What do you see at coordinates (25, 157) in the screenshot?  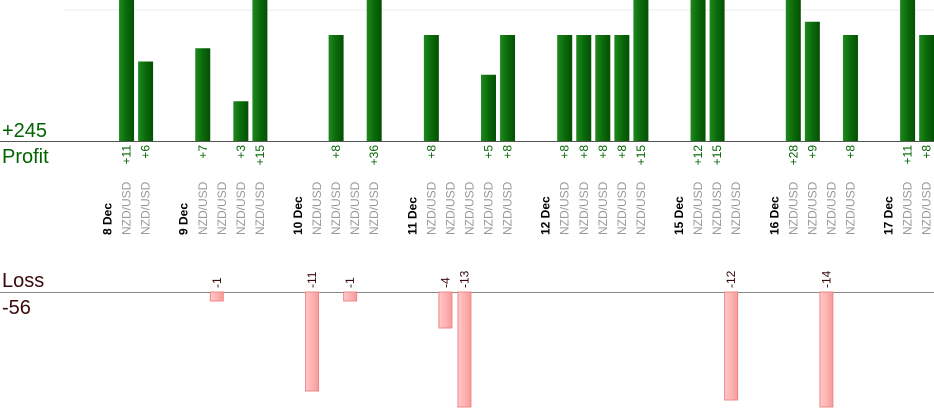 I see `profit-label: Profit` at bounding box center [25, 157].